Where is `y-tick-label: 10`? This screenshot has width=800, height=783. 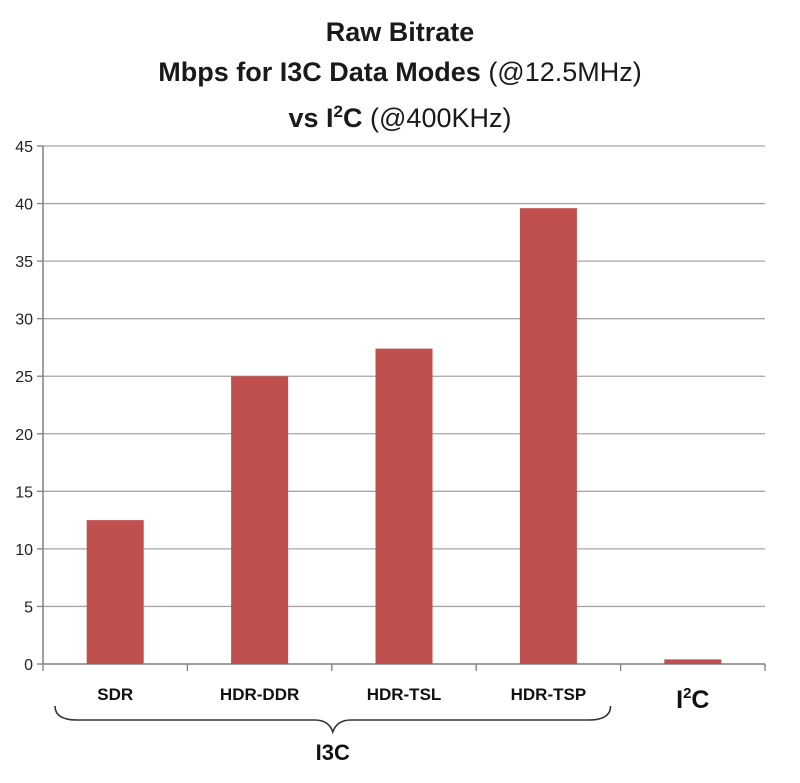 y-tick-label: 10 is located at coordinates (24, 550).